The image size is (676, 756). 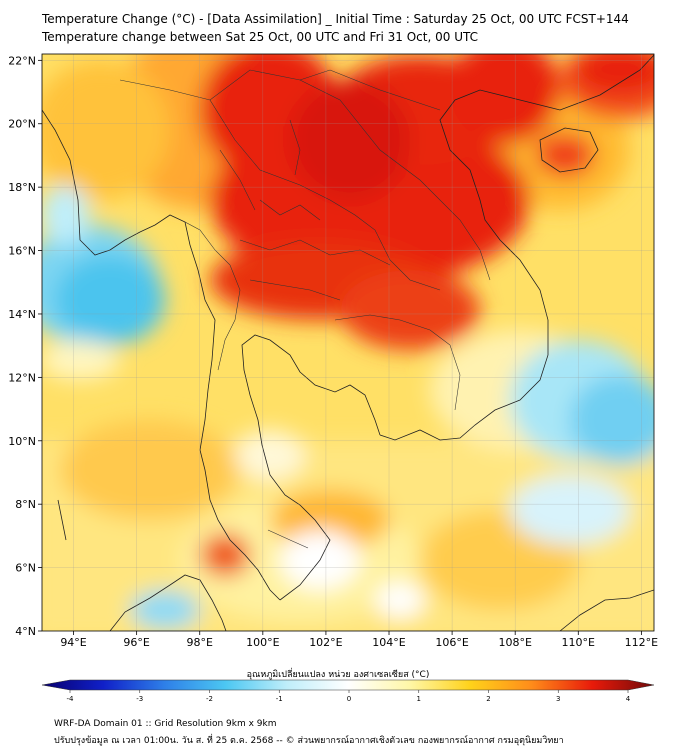 What do you see at coordinates (139, 699) in the screenshot?
I see `colorbar-tick-label: -3` at bounding box center [139, 699].